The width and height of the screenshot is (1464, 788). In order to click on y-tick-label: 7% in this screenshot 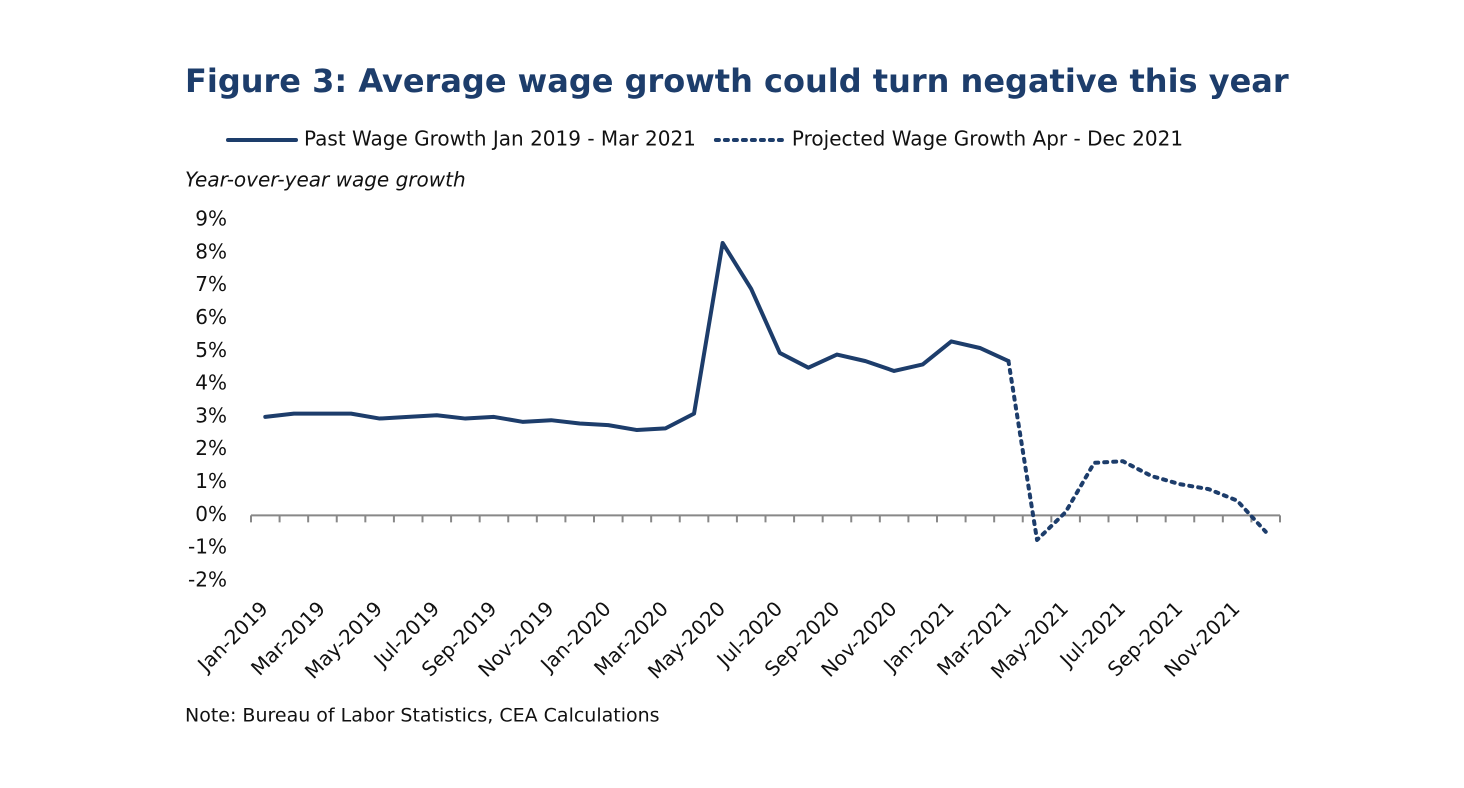, I will do `click(211, 284)`.